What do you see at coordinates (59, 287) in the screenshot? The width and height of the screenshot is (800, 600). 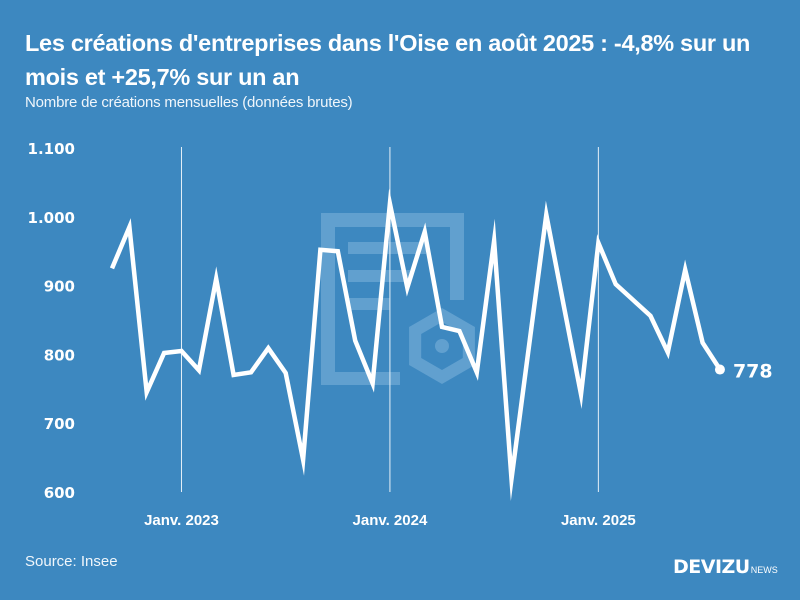 I see `y-tick-label: 900` at bounding box center [59, 287].